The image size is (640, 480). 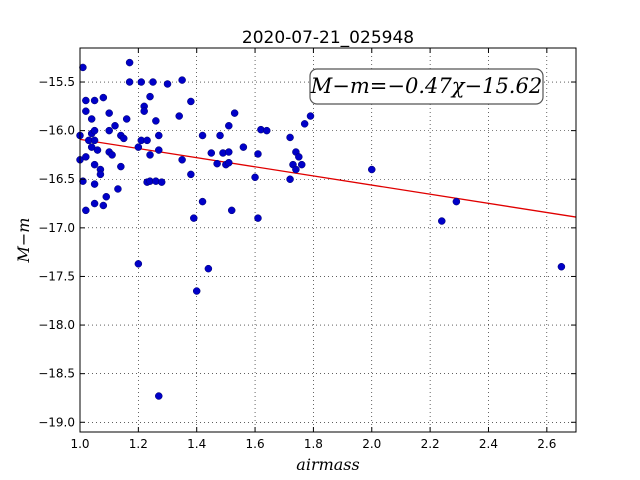 I want to click on y-tick-label: −18.5, so click(x=56, y=374).